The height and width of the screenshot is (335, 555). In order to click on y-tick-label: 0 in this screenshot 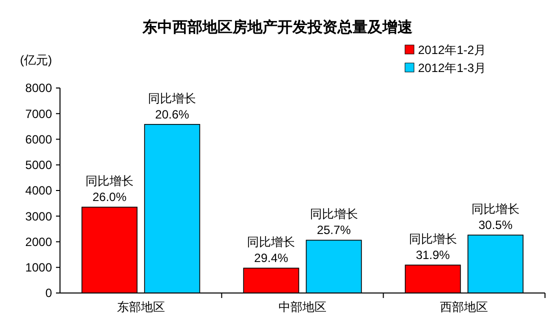, I will do `click(48, 293)`.